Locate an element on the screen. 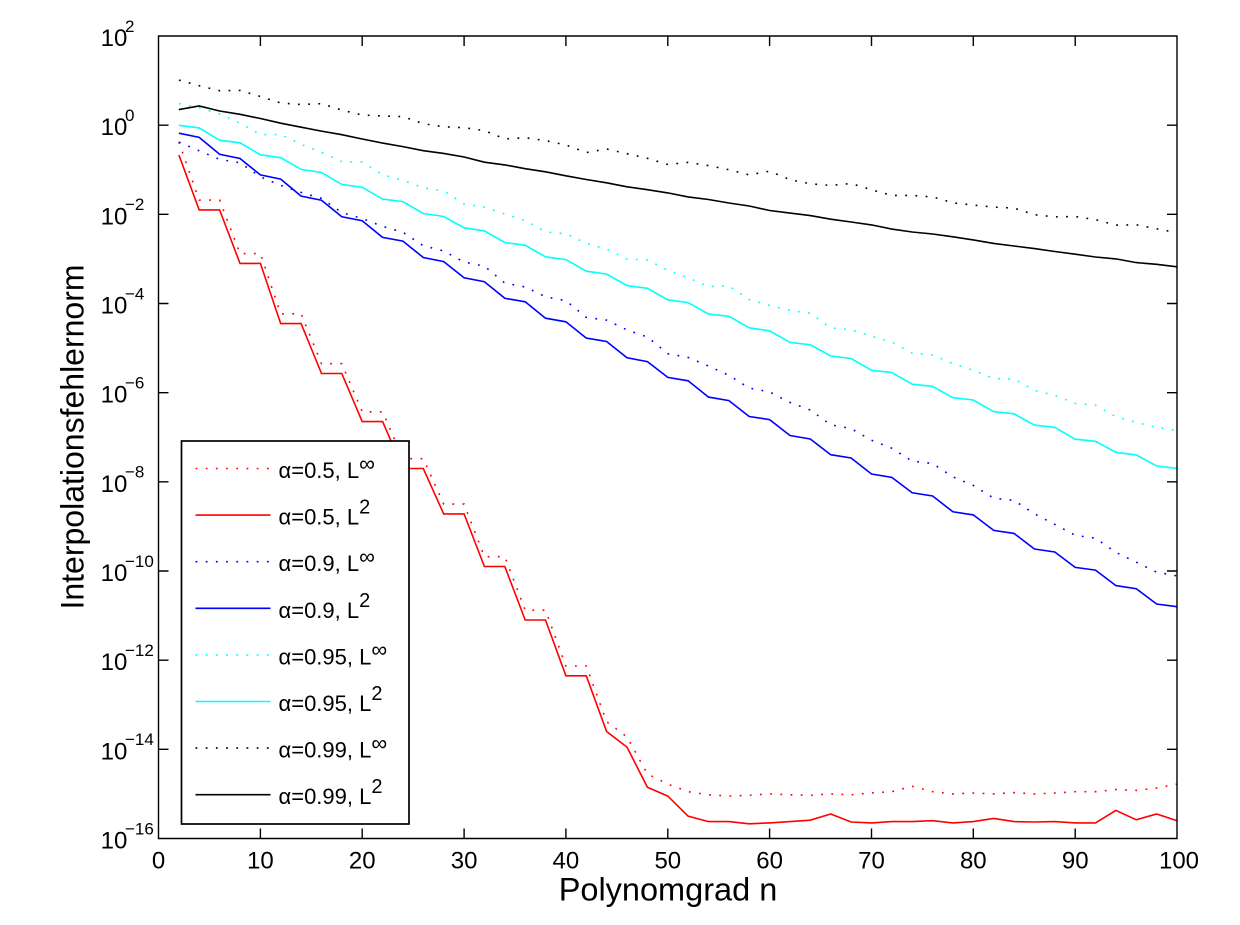 This screenshot has width=1240, height=925. svg-text: Interpolationsfehlernorm is located at coordinates (73, 436).